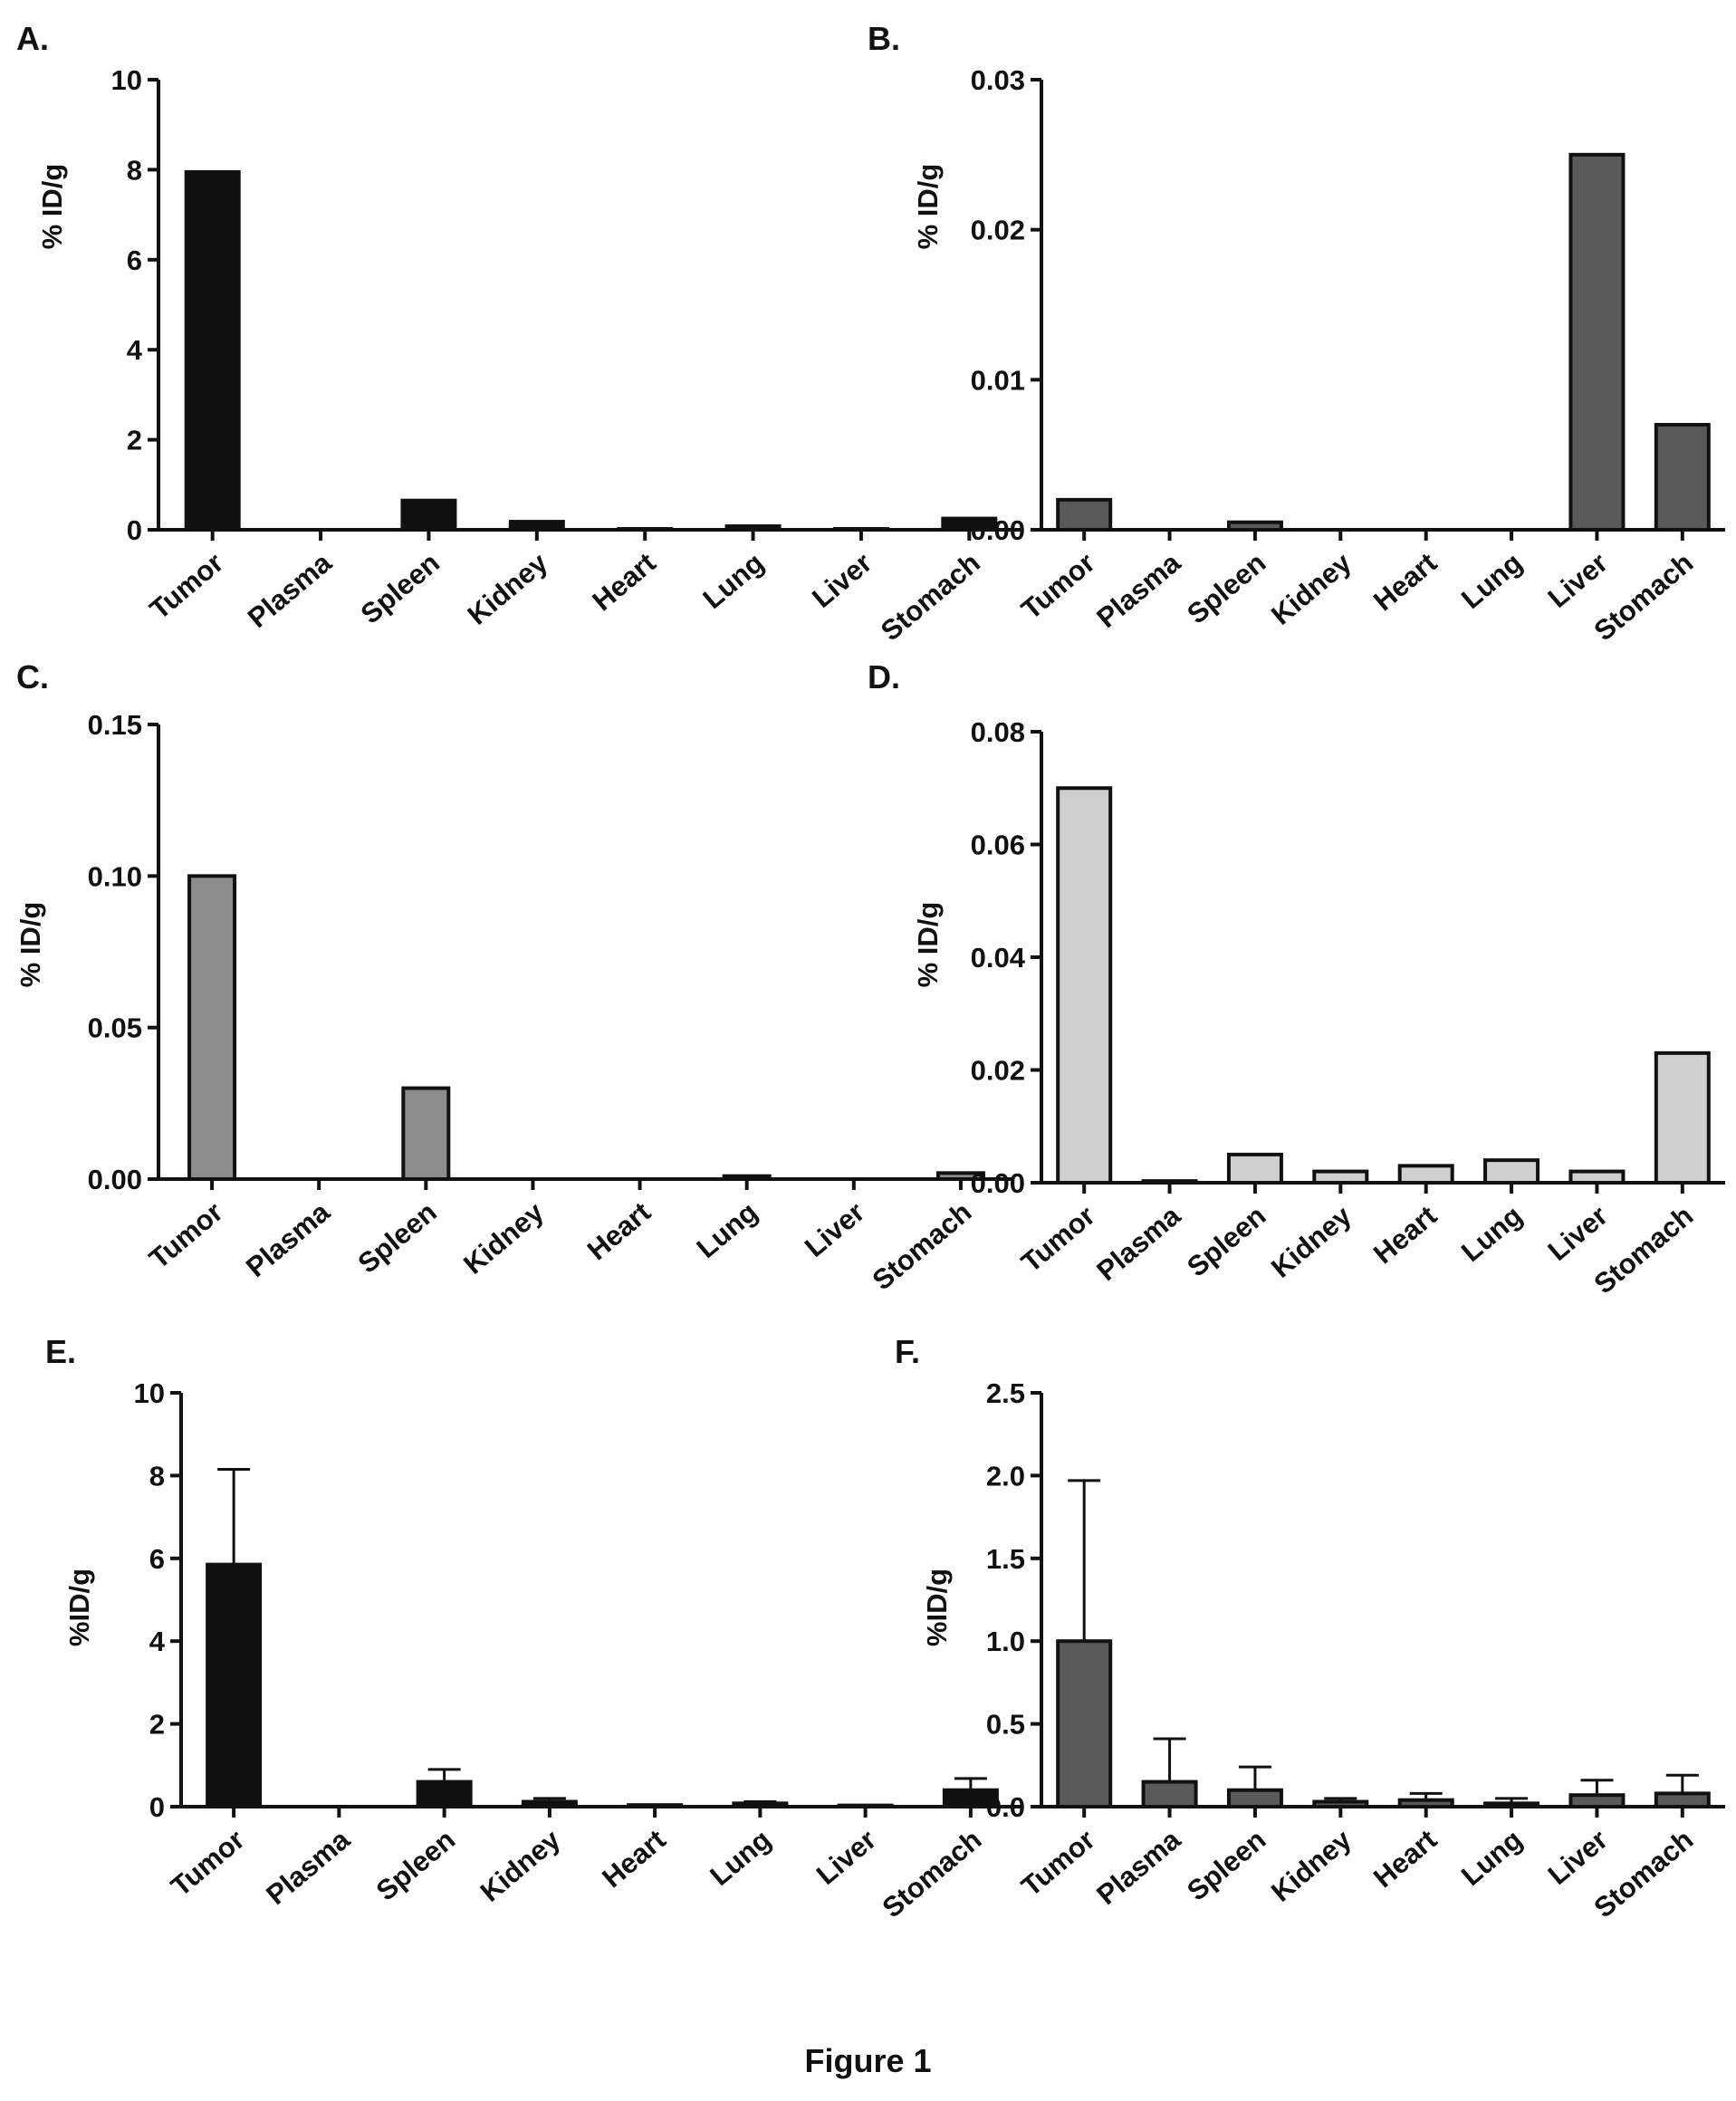 Image resolution: width=1736 pixels, height=2101 pixels. Describe the element at coordinates (868, 2060) in the screenshot. I see `figure-caption: Figure 1` at that location.